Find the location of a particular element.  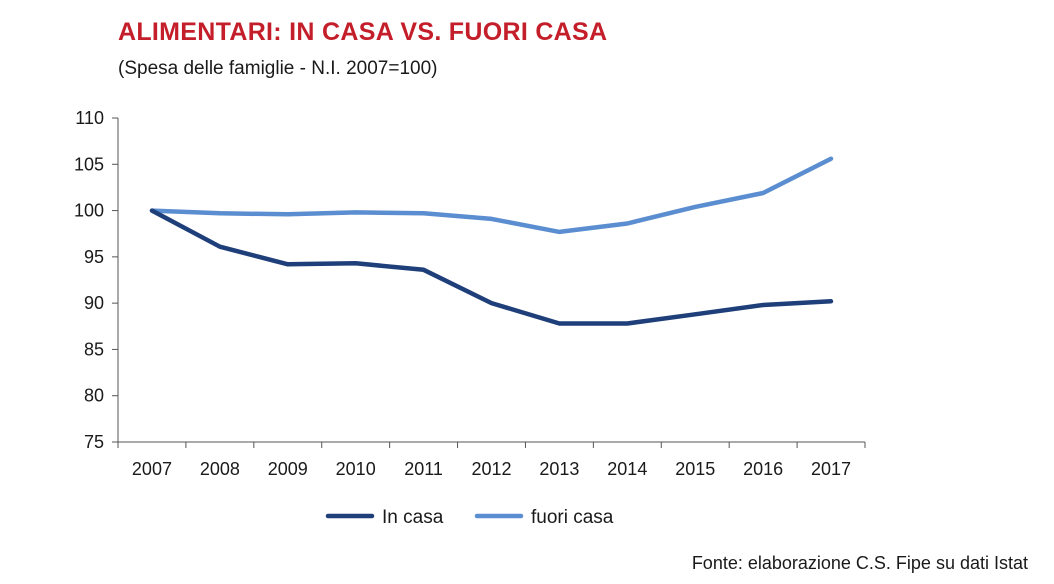

y-tick-label: 85 is located at coordinates (94, 349).